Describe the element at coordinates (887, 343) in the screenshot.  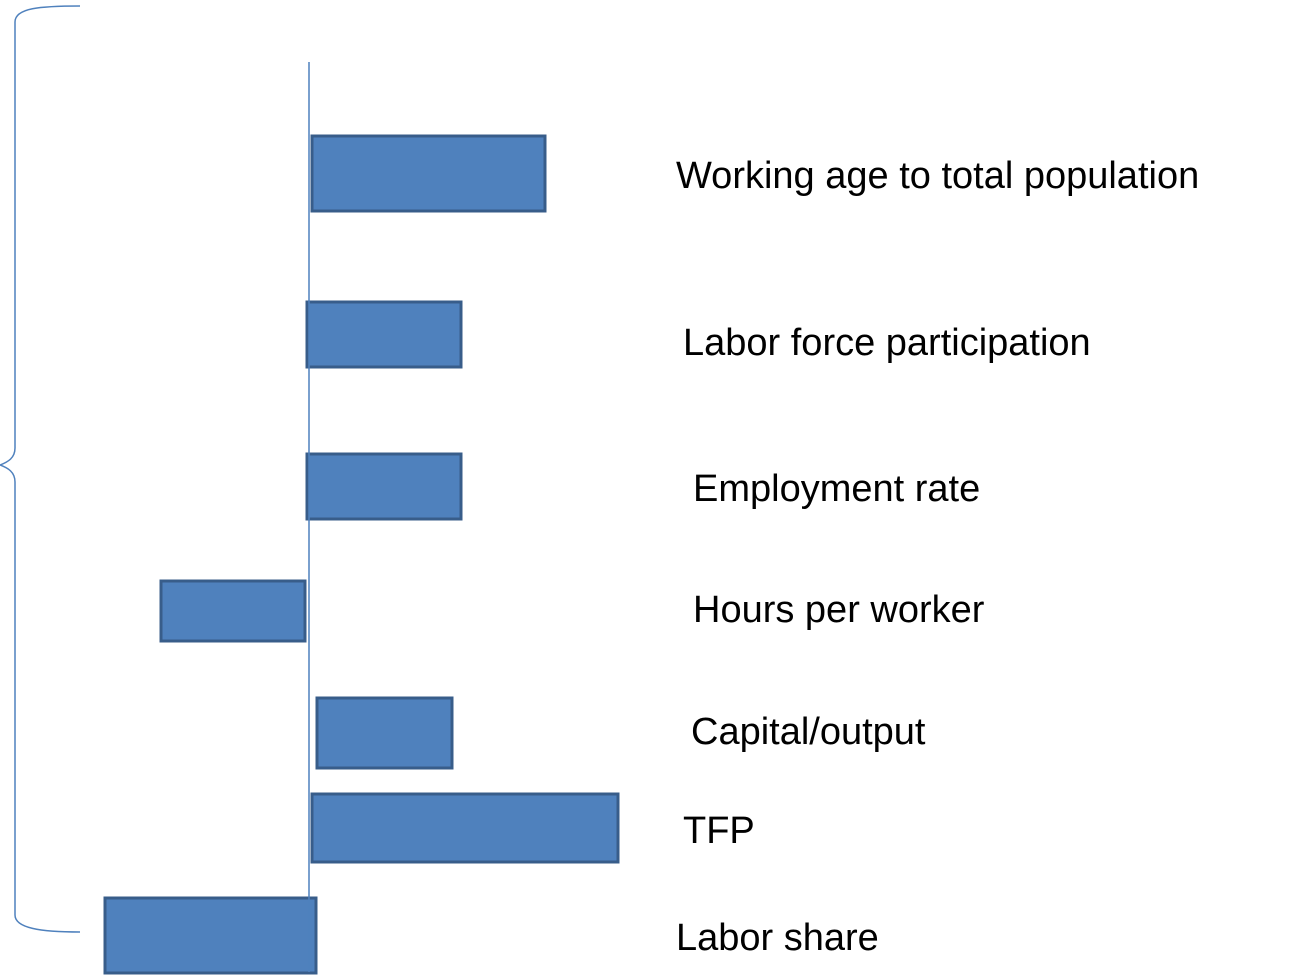
I see `label: Labor force participation` at that location.